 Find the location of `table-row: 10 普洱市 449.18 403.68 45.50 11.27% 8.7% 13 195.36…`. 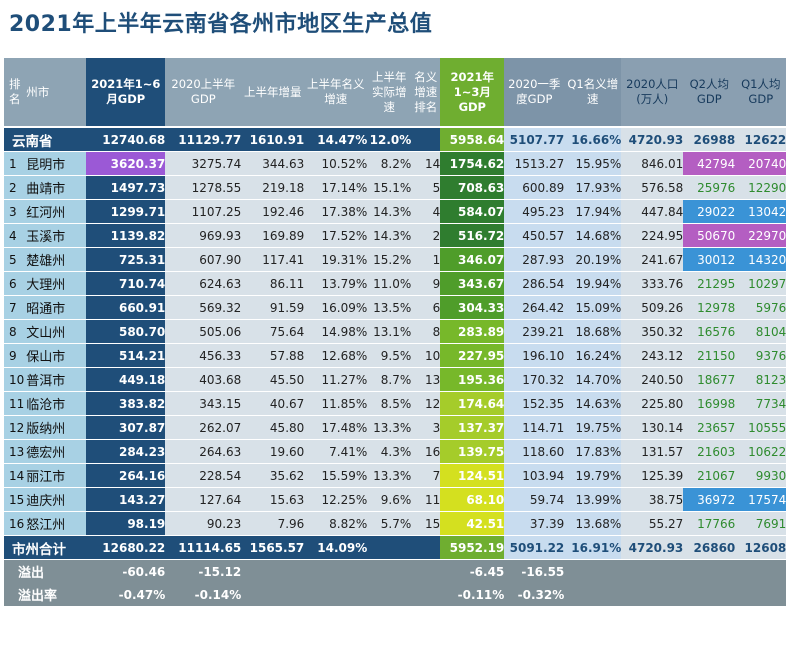

table-row: 10 普洱市 449.18 403.68 45.50 11.27% 8.7% 13 195.36… is located at coordinates (395, 379).